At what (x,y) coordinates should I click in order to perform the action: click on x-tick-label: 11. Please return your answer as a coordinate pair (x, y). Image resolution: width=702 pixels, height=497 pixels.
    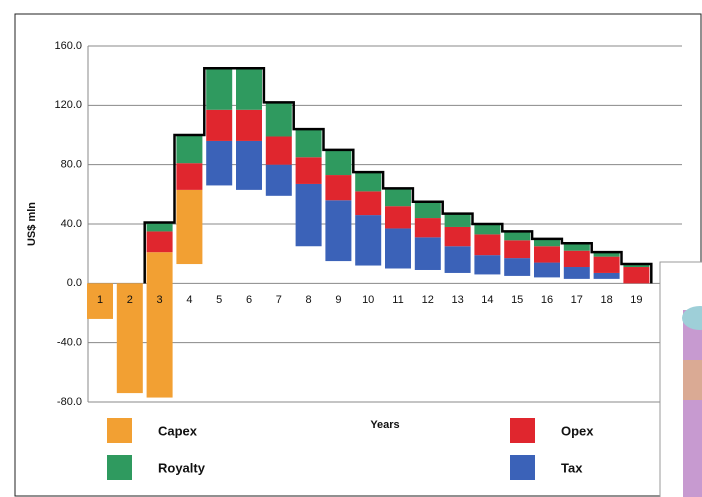
    Looking at the image, I should click on (397, 300).